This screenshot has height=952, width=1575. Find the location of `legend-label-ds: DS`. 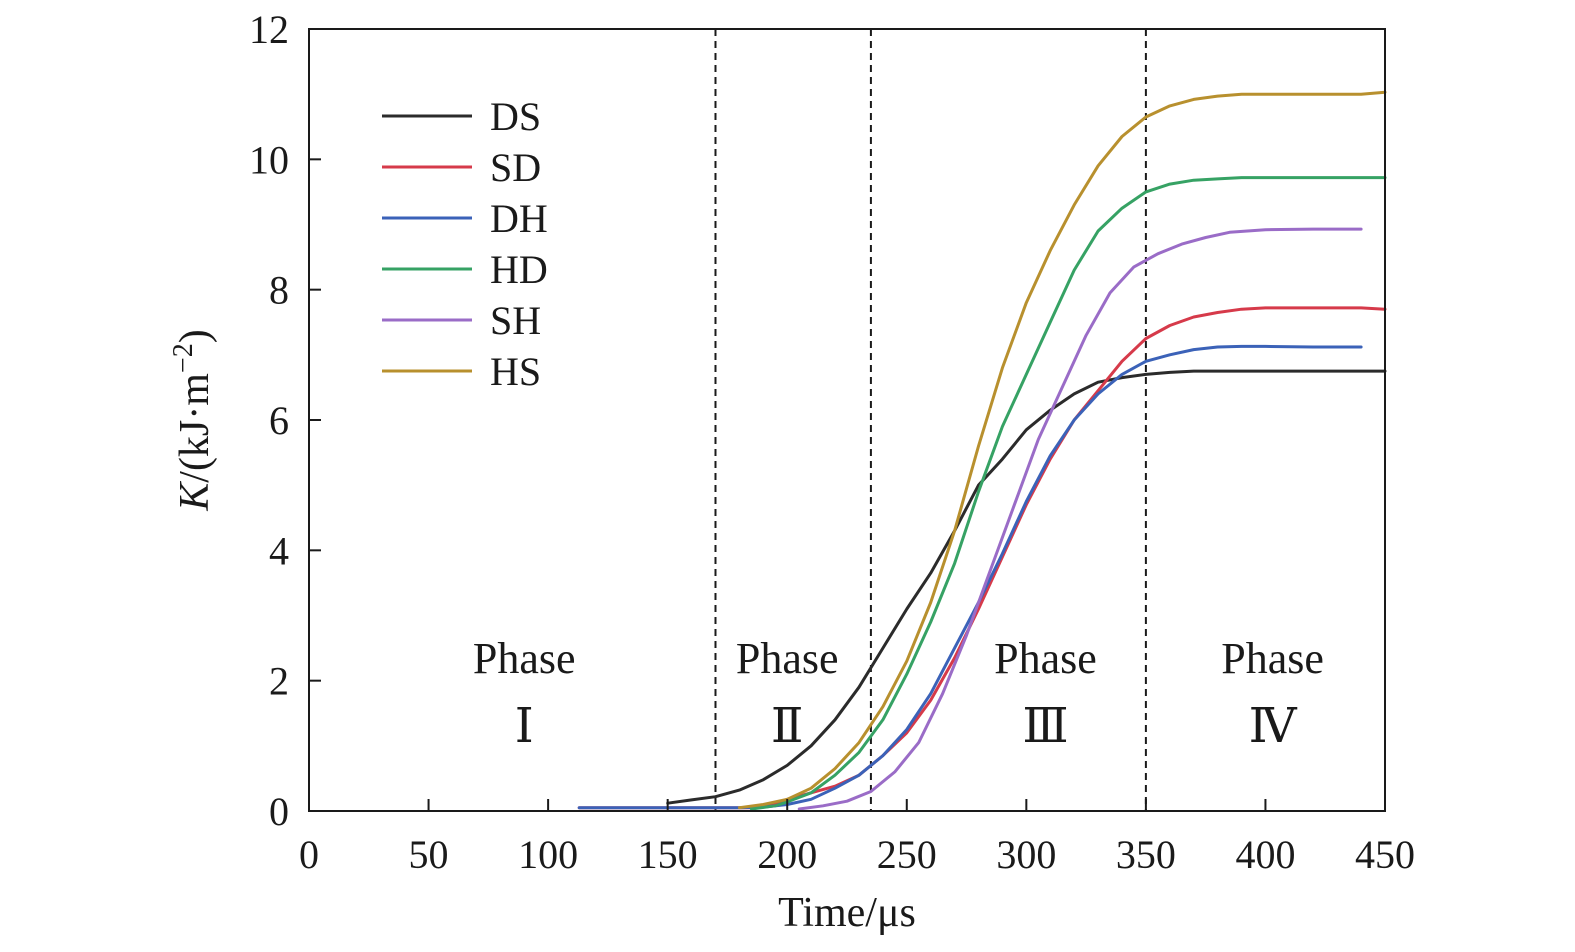

legend-label-ds: DS is located at coordinates (515, 116).